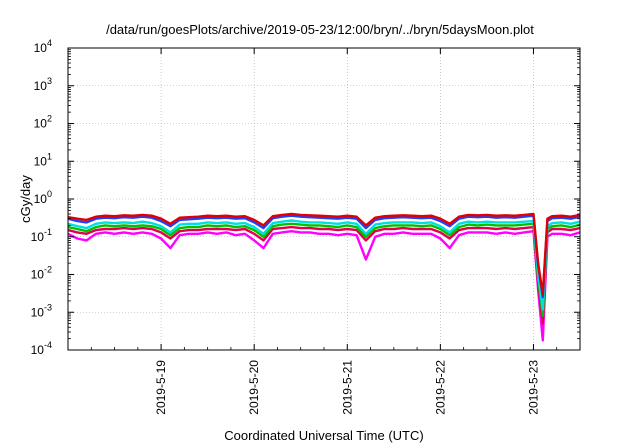  What do you see at coordinates (25, 199) in the screenshot?
I see `y-axis-label: cGy/day` at bounding box center [25, 199].